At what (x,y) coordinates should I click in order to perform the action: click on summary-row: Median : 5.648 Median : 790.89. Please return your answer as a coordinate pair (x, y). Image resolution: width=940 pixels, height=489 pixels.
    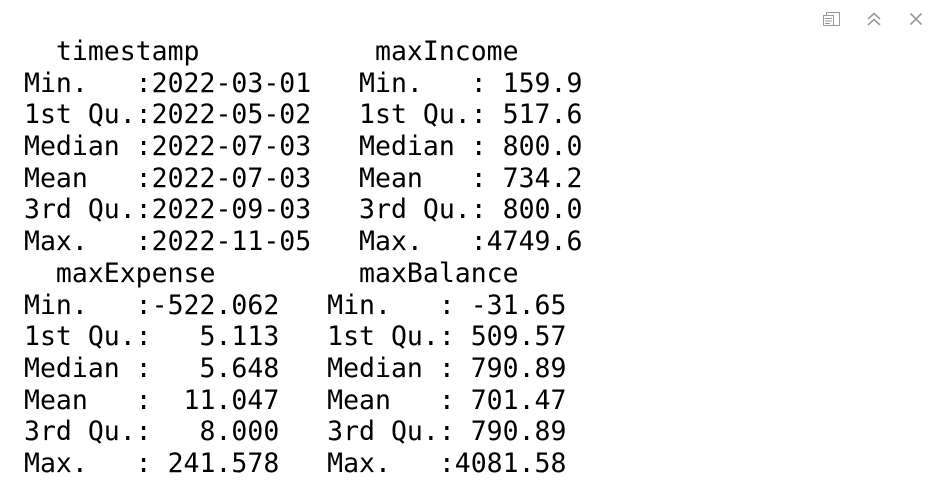
    Looking at the image, I should click on (311, 368).